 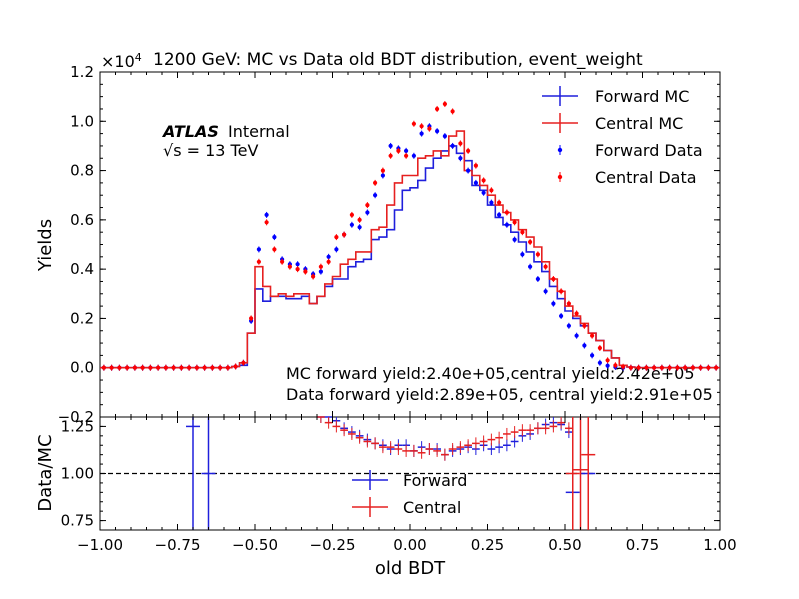 What do you see at coordinates (409, 545) in the screenshot?
I see `x-tick-label: 0.00` at bounding box center [409, 545].